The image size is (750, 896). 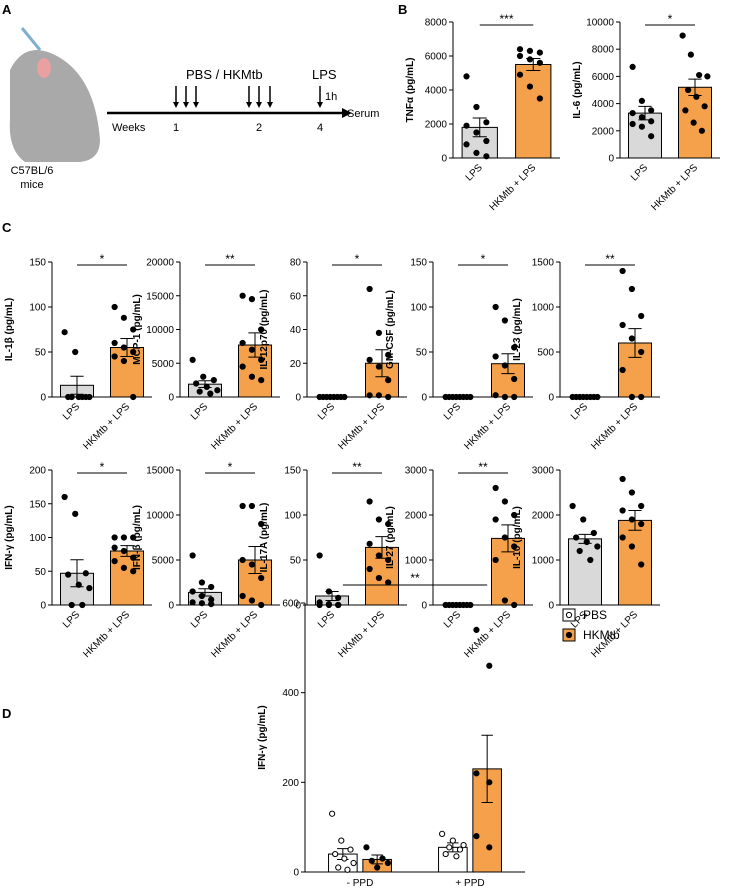 I want to click on y-tick-label: 6000, so click(x=436, y=57).